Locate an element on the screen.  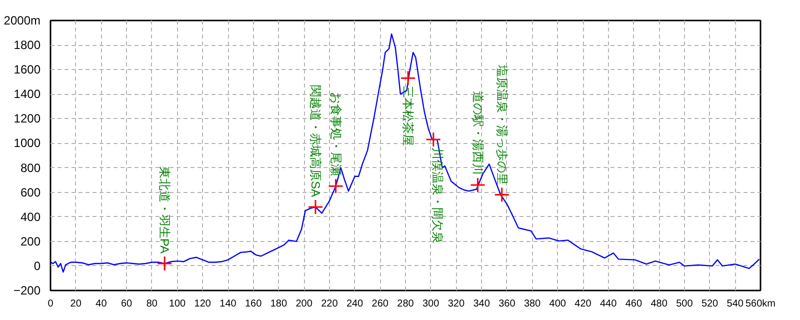
x-tick-label: 180 is located at coordinates (279, 304).